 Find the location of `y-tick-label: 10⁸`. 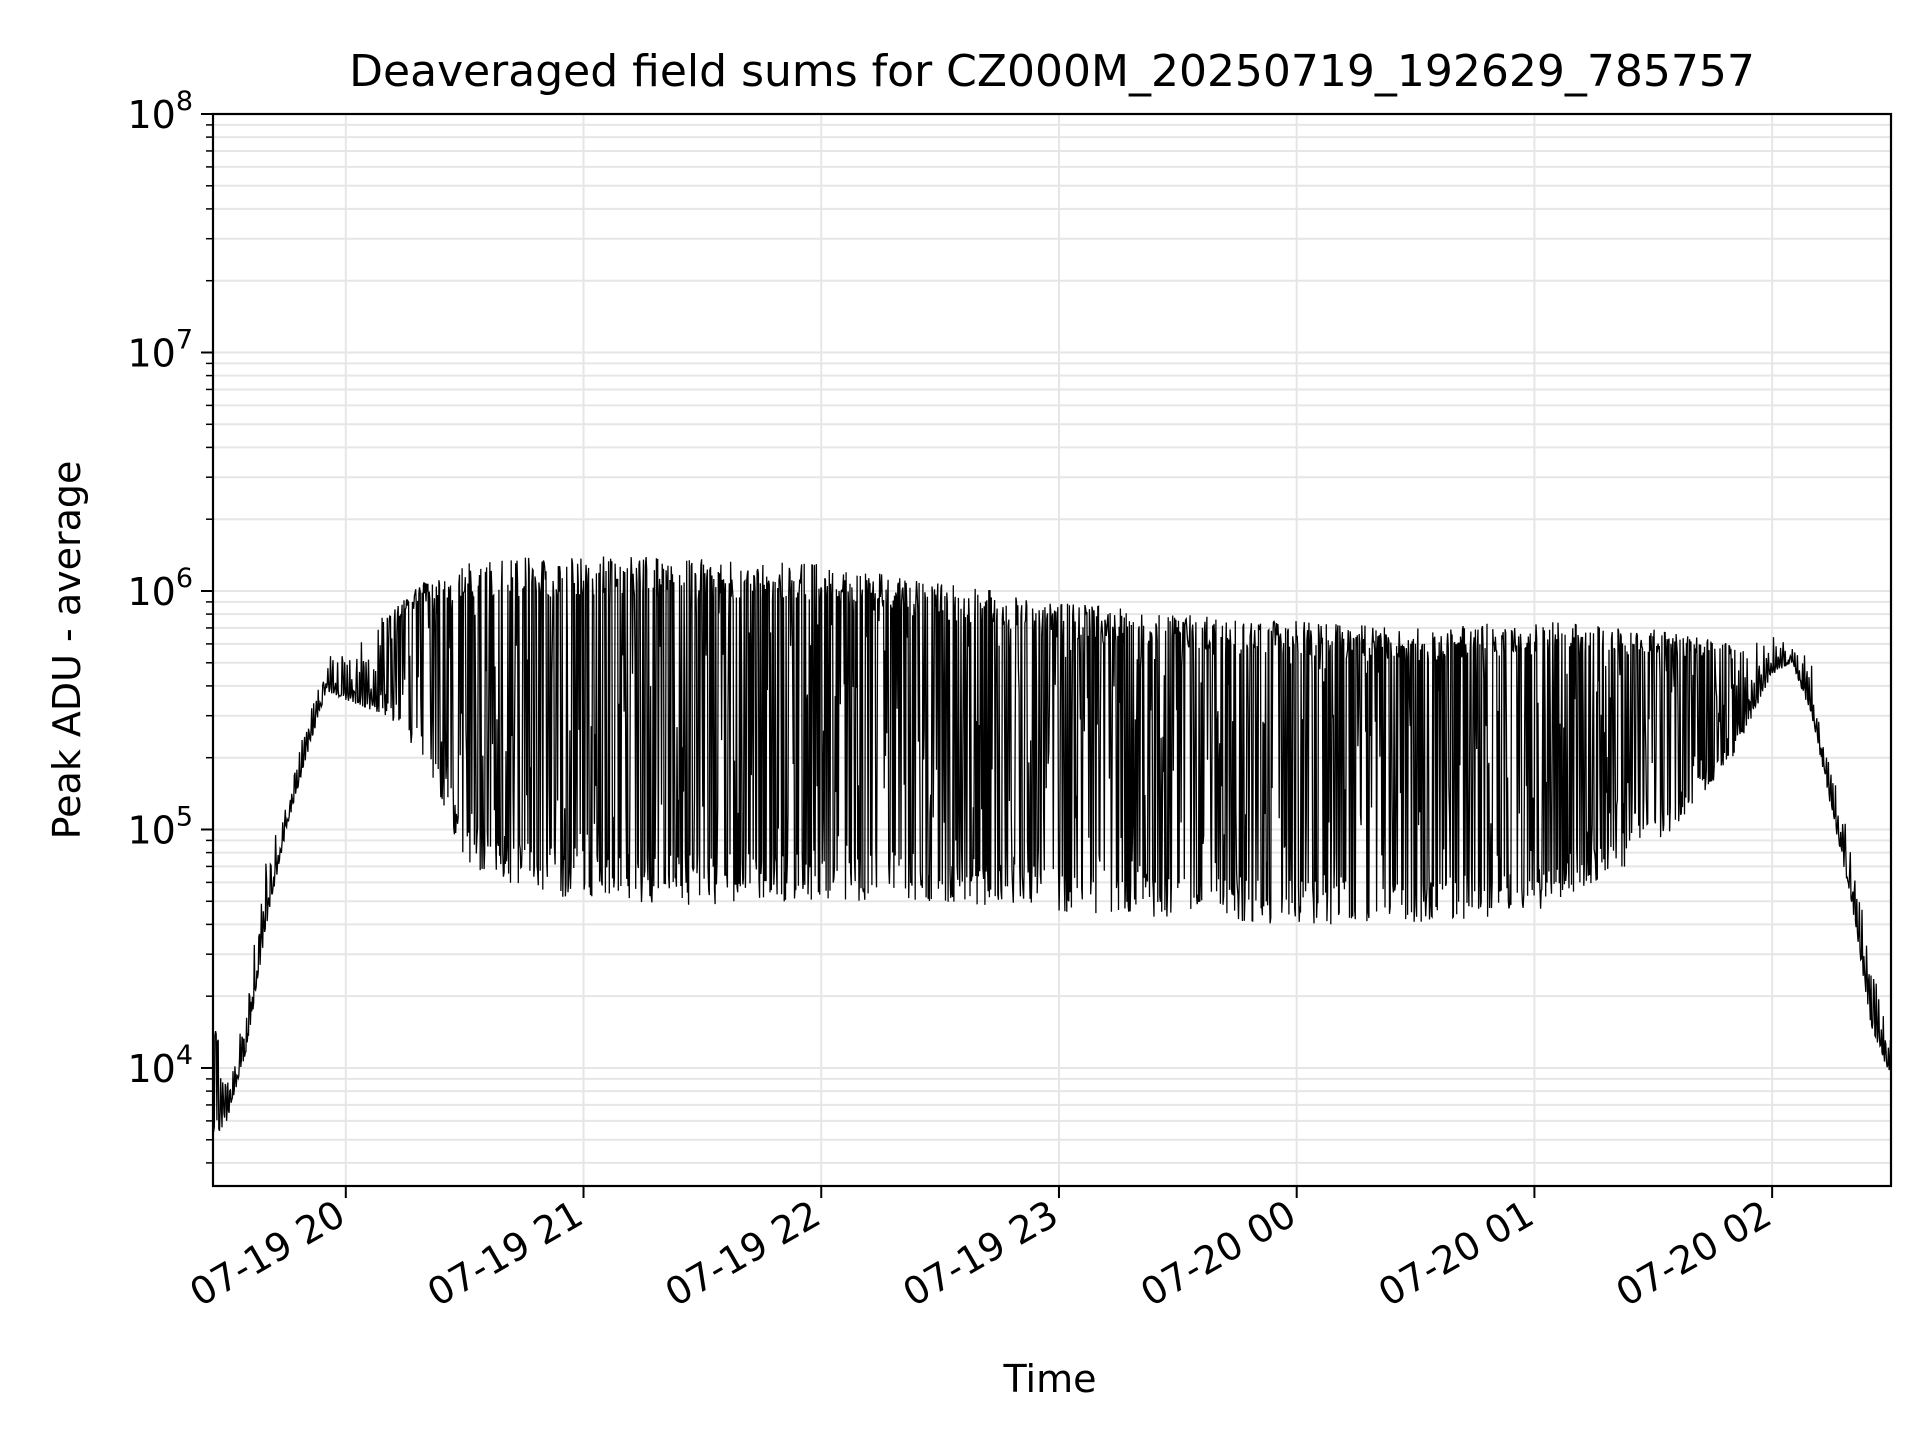

y-tick-label: 10⁸ is located at coordinates (160, 111).